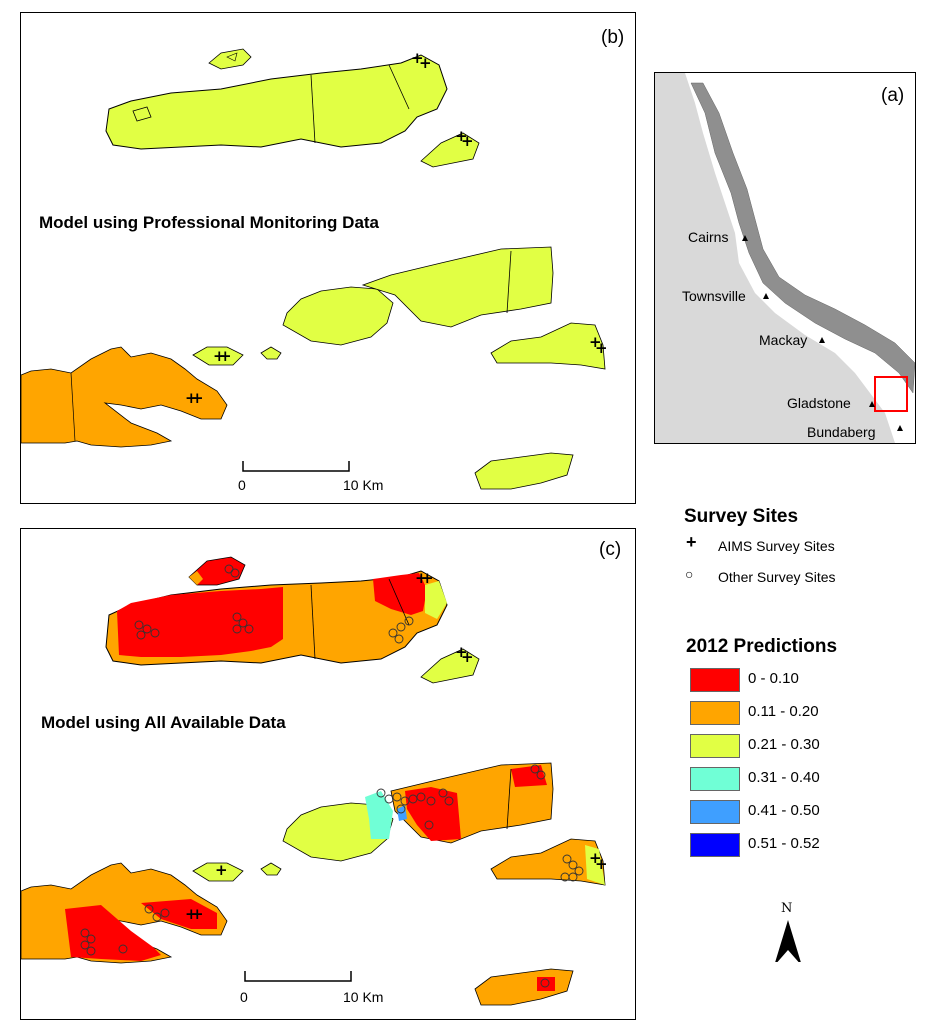  I want to click on map-a-canvas, so click(800, 258).